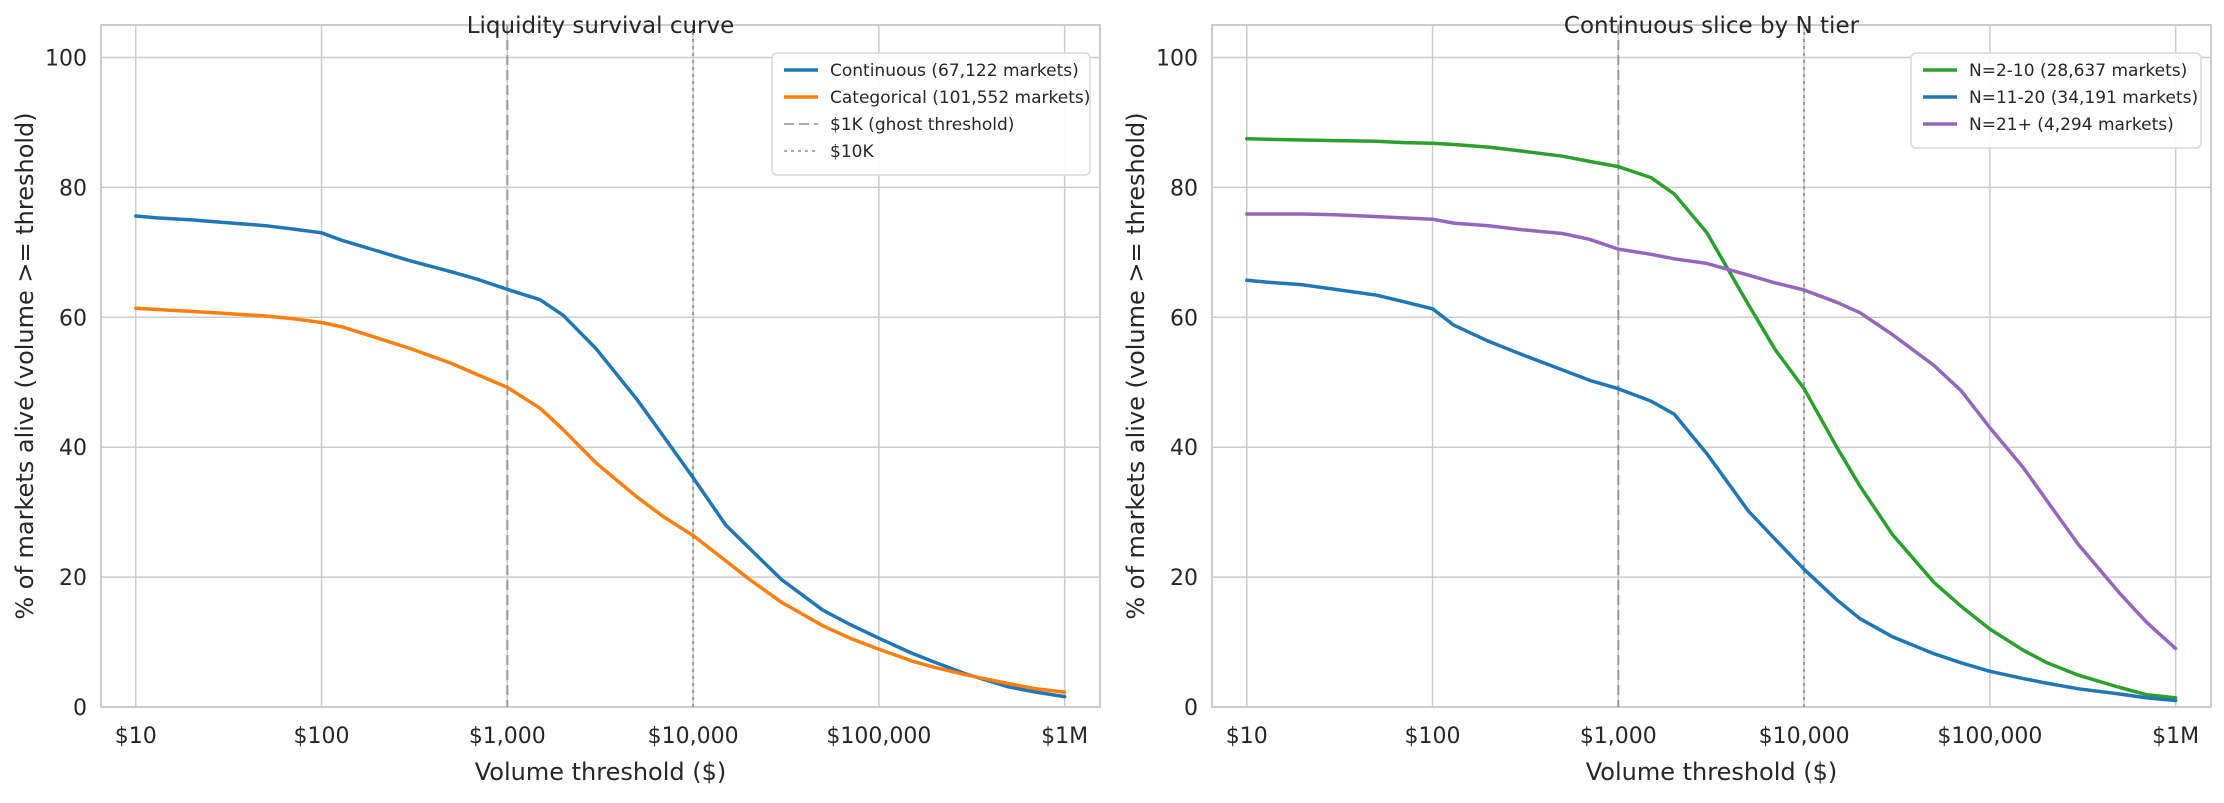 This screenshot has width=2224, height=803. Describe the element at coordinates (1177, 58) in the screenshot. I see `right-y-tick-label: 100` at that location.